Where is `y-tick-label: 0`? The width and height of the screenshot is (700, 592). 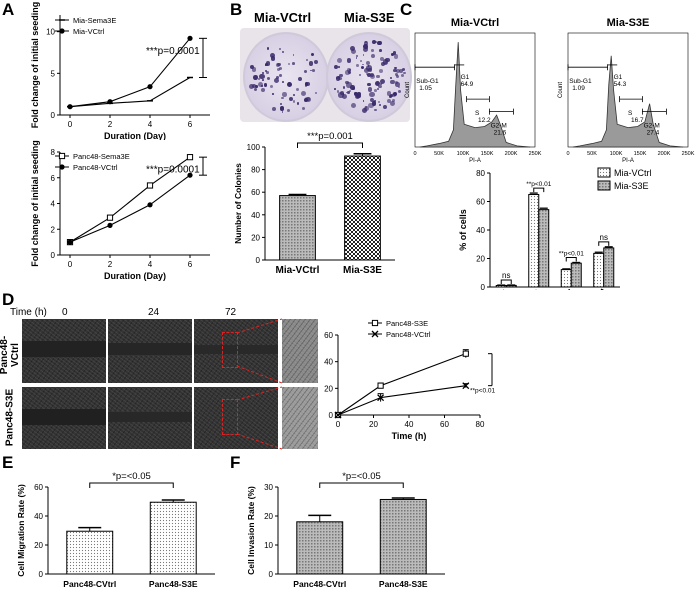
y-tick-label: 0 is located at coordinates (41, 574).